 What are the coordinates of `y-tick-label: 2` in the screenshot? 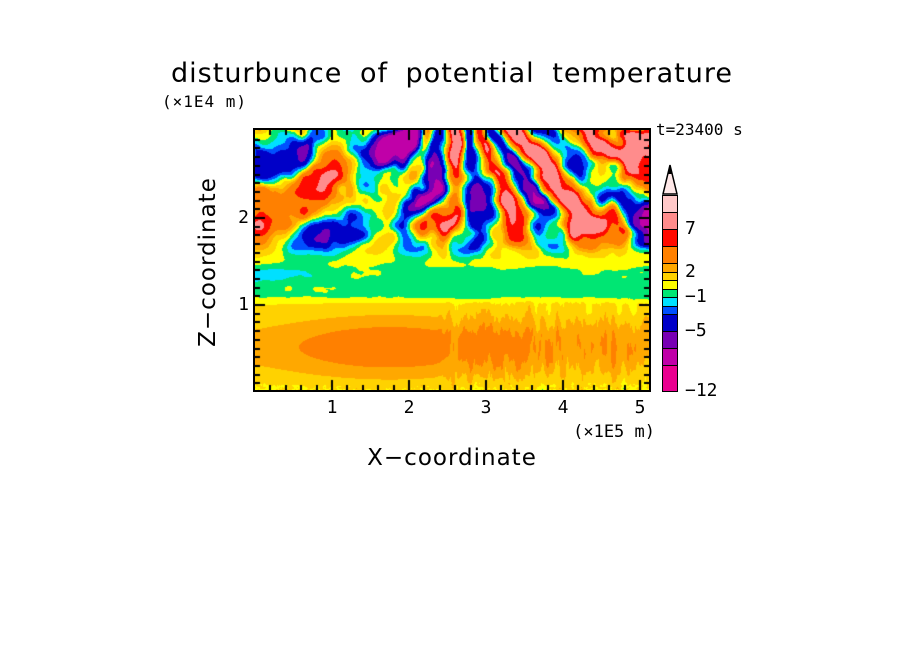 It's located at (243, 217).